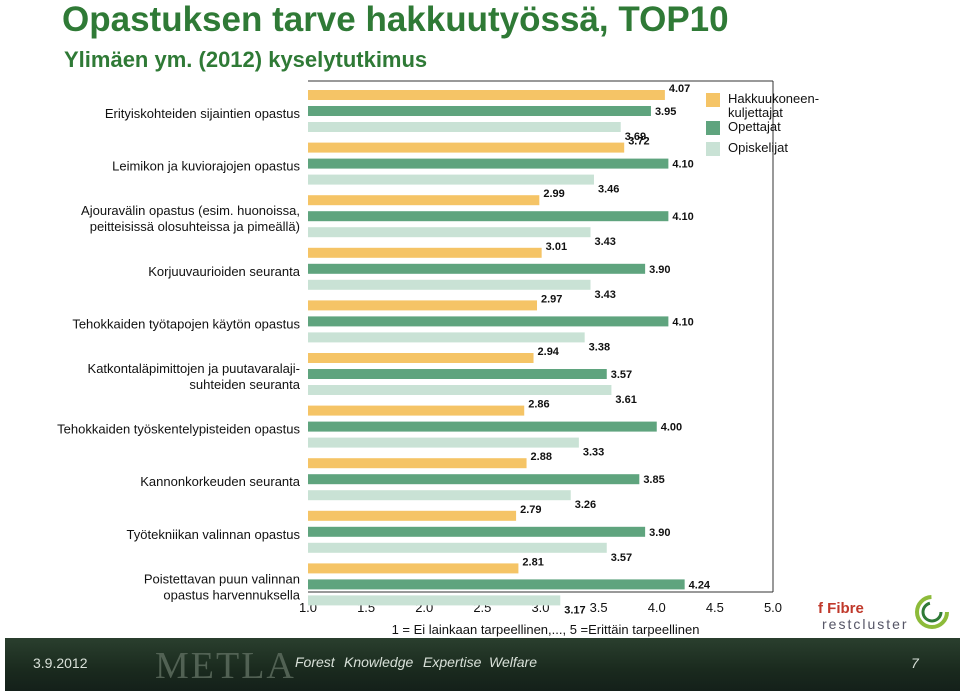 This screenshot has height=691, width=960. What do you see at coordinates (224, 271) in the screenshot?
I see `category-label: Korjuuvaurioiden seuranta` at bounding box center [224, 271].